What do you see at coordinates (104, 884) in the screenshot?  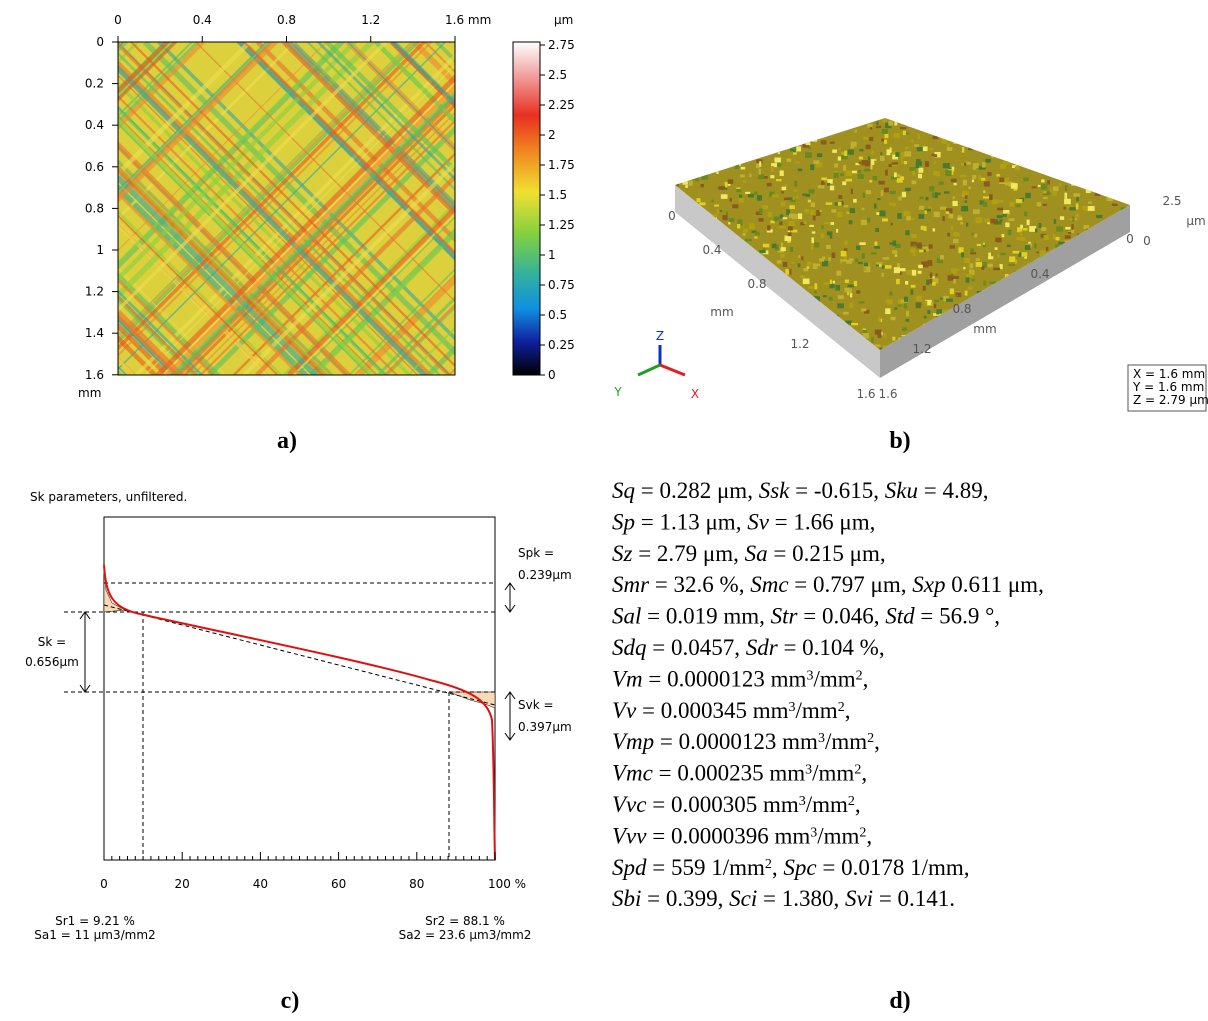 I see `x-label: 0` at bounding box center [104, 884].